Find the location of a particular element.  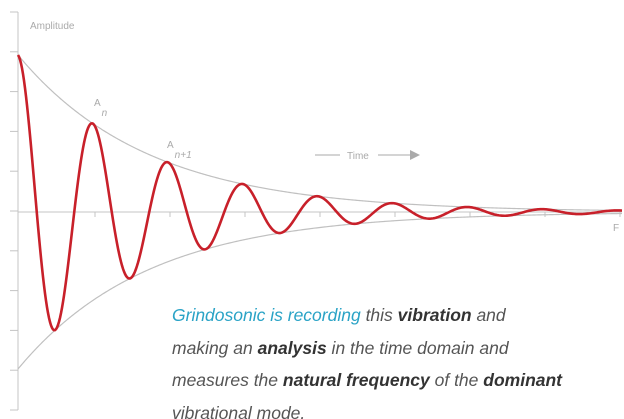

caption-segment: Grindosonic is recording is located at coordinates (266, 315).